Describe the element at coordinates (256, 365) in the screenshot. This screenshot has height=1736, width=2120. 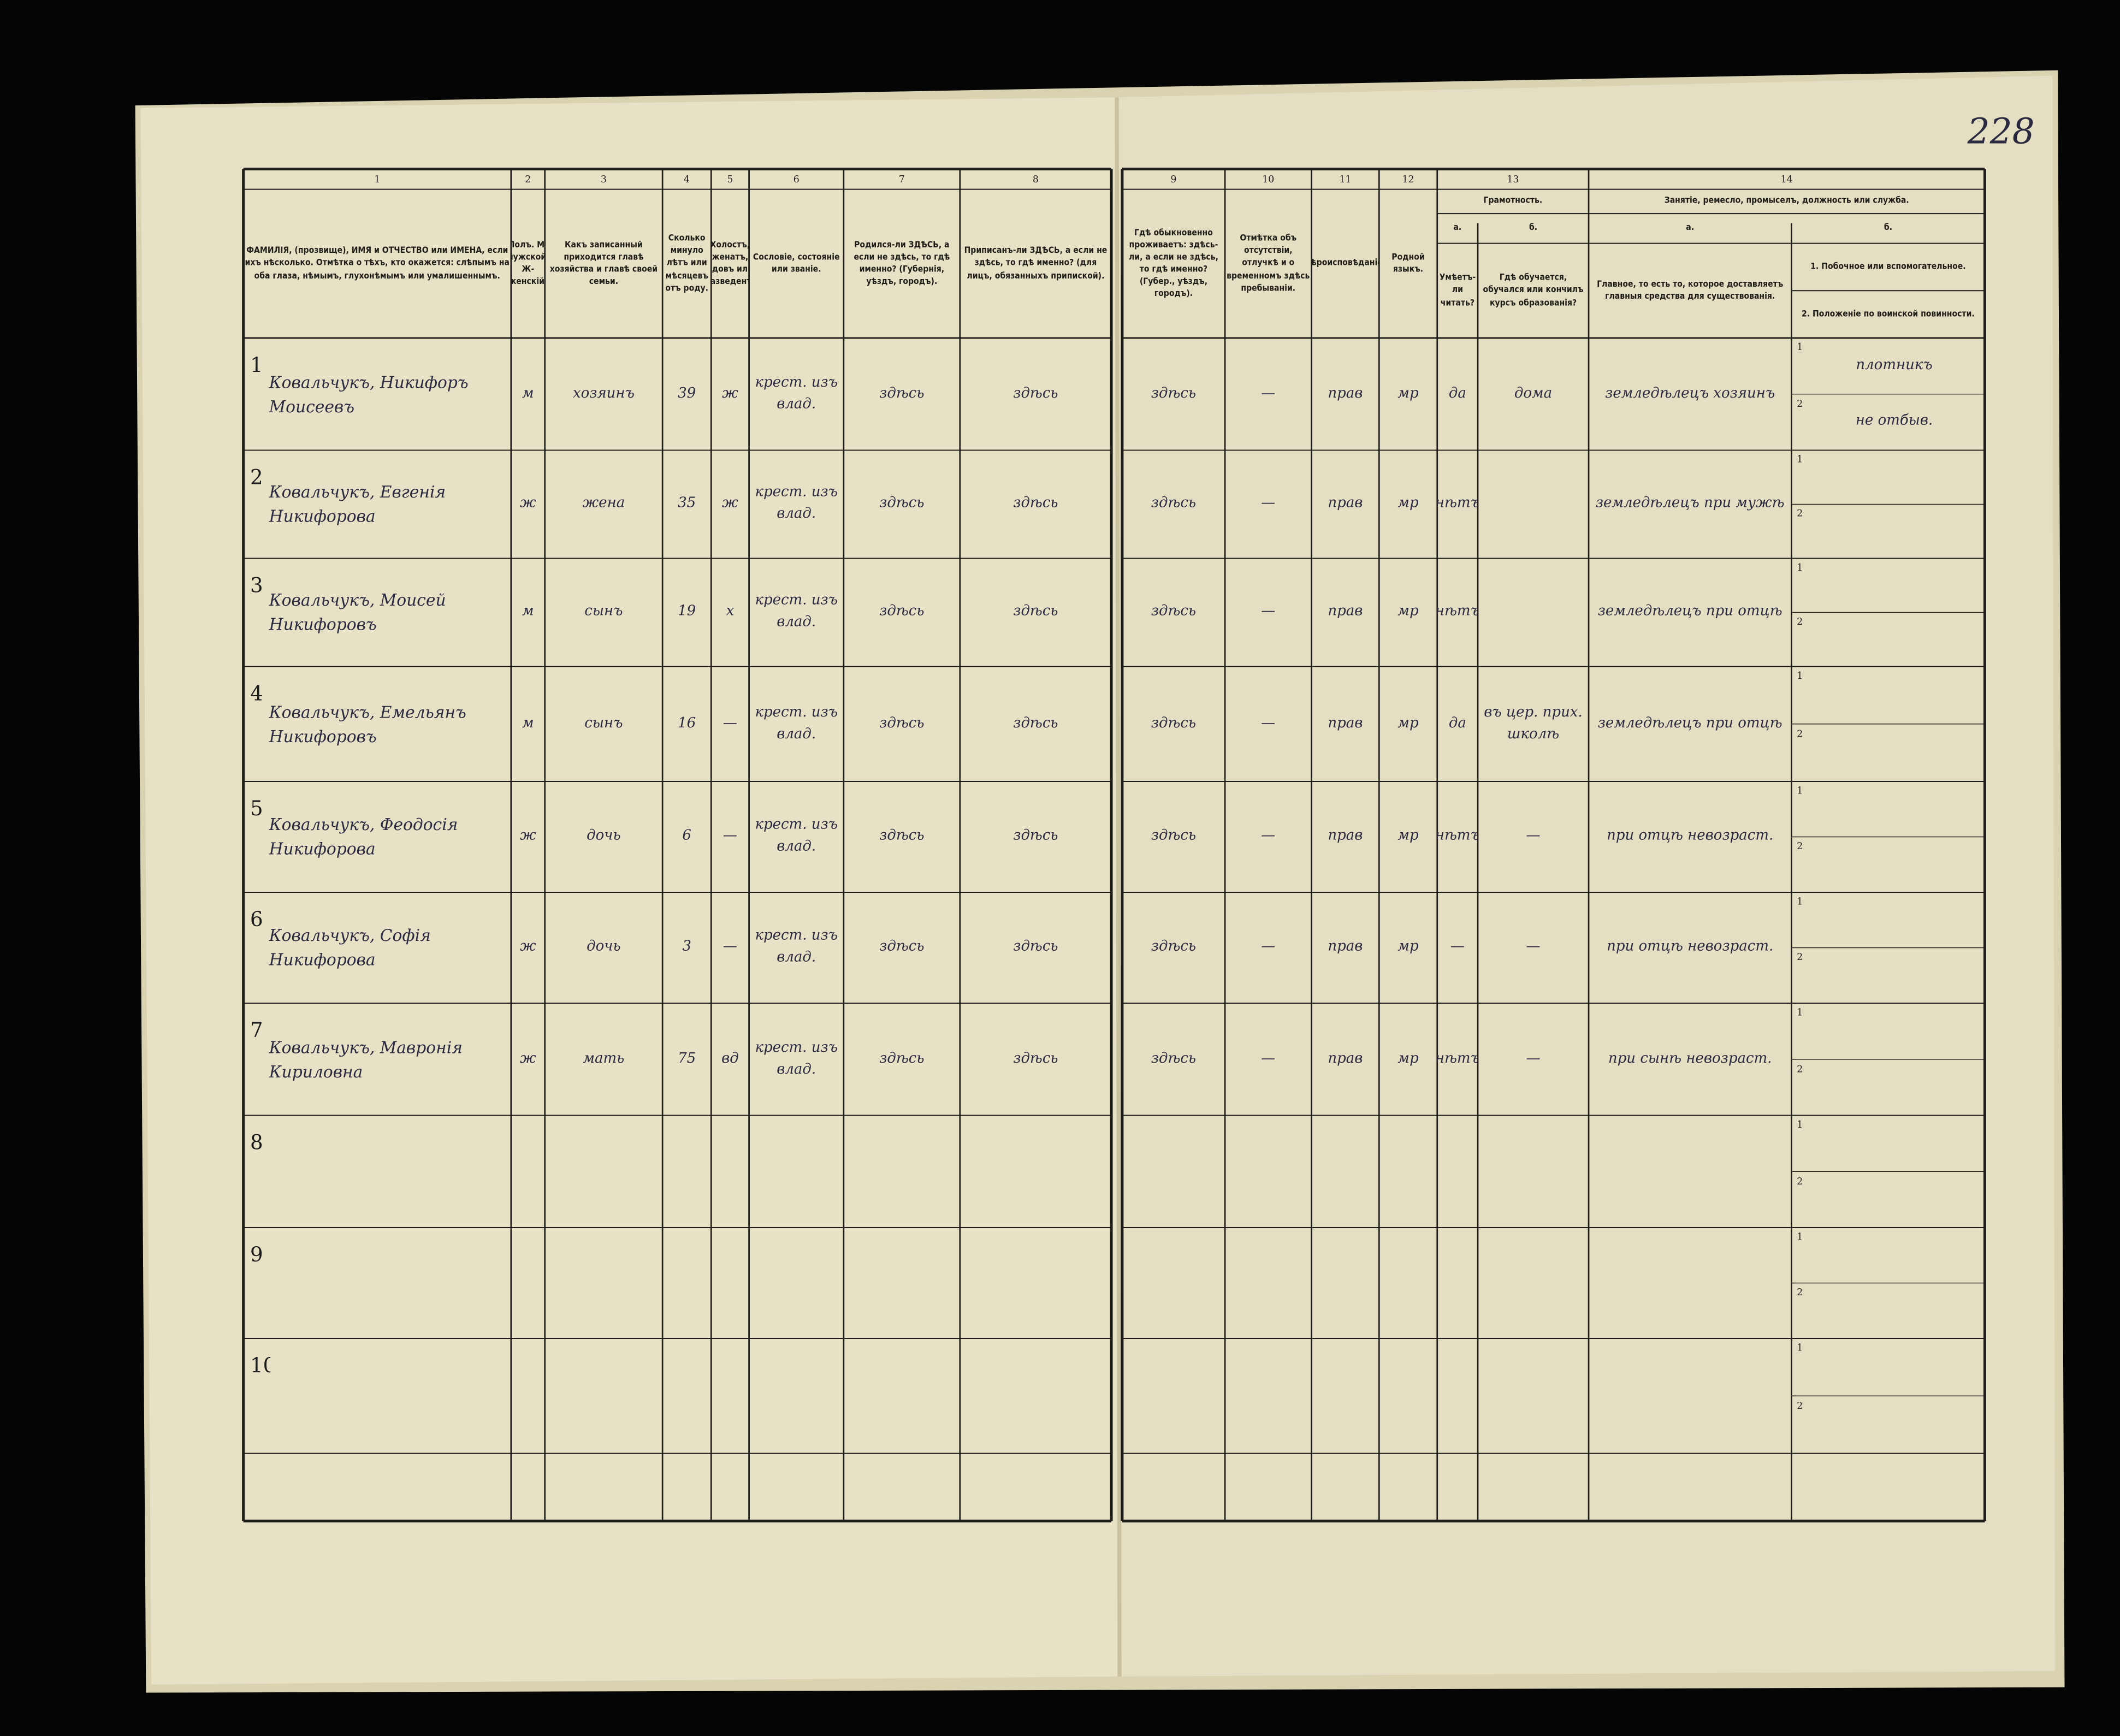
I see `row-number: 1` at that location.